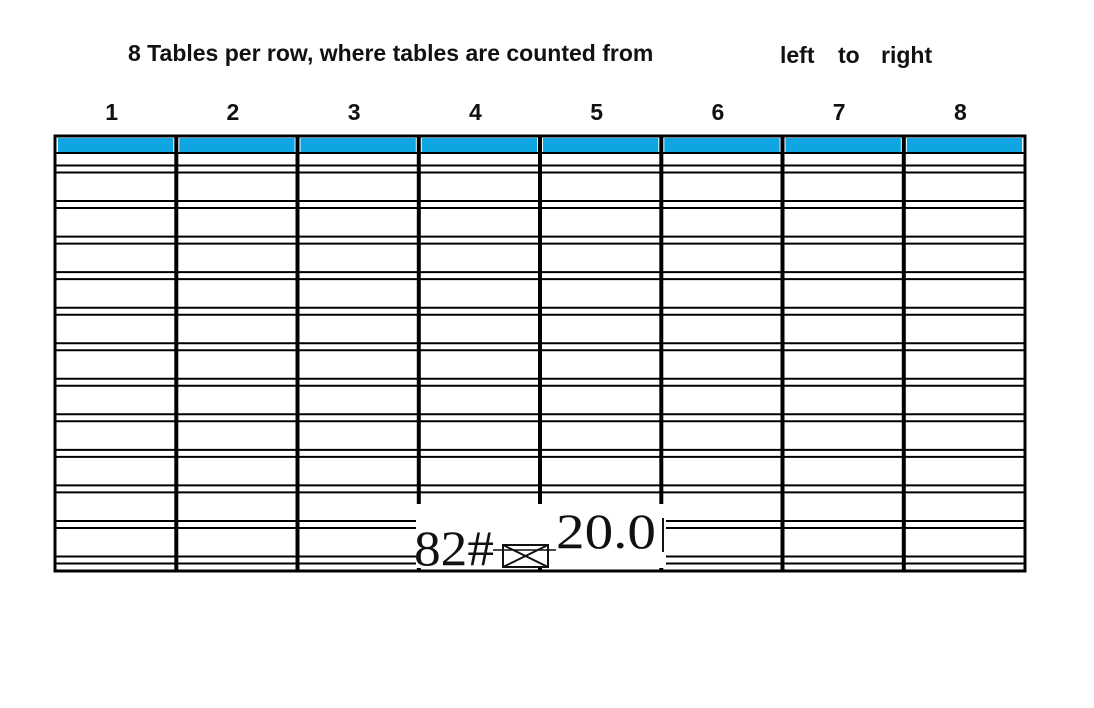 The image size is (1094, 708). I want to click on column-number-2: 2, so click(233, 112).